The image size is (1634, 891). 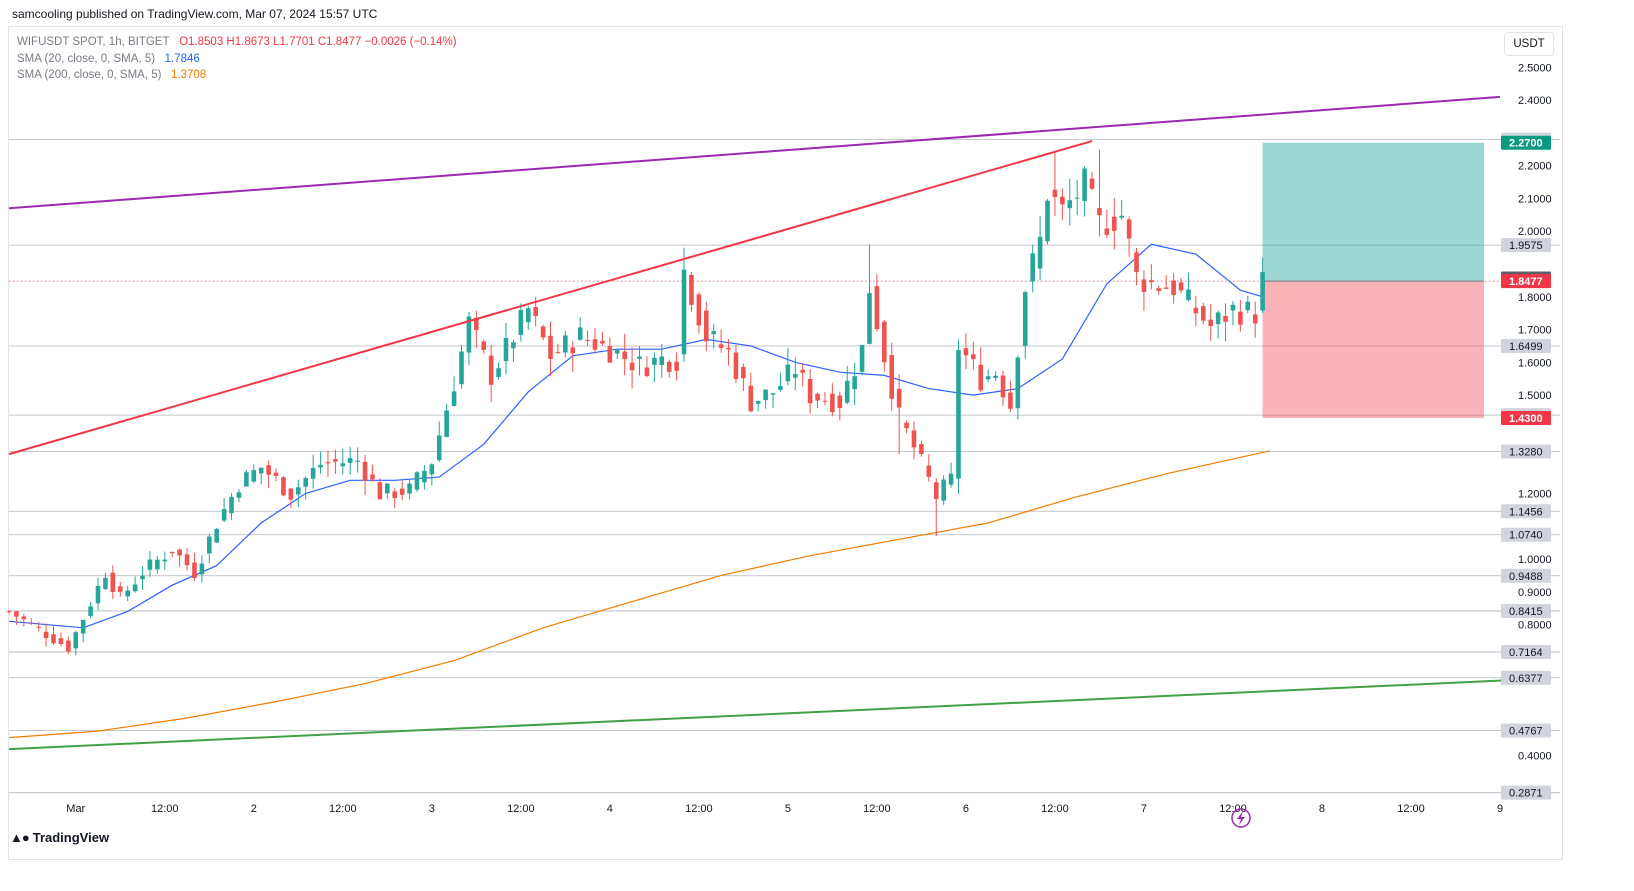 I want to click on tradingview-logo-icon: ▲●, so click(x=20, y=837).